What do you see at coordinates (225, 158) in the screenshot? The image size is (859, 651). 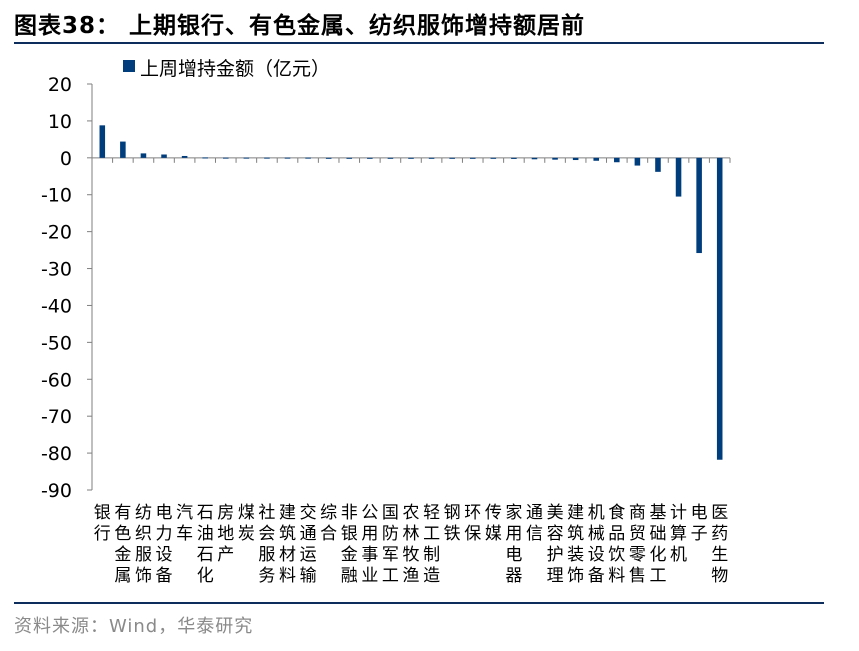 I see `bar-房地产` at bounding box center [225, 158].